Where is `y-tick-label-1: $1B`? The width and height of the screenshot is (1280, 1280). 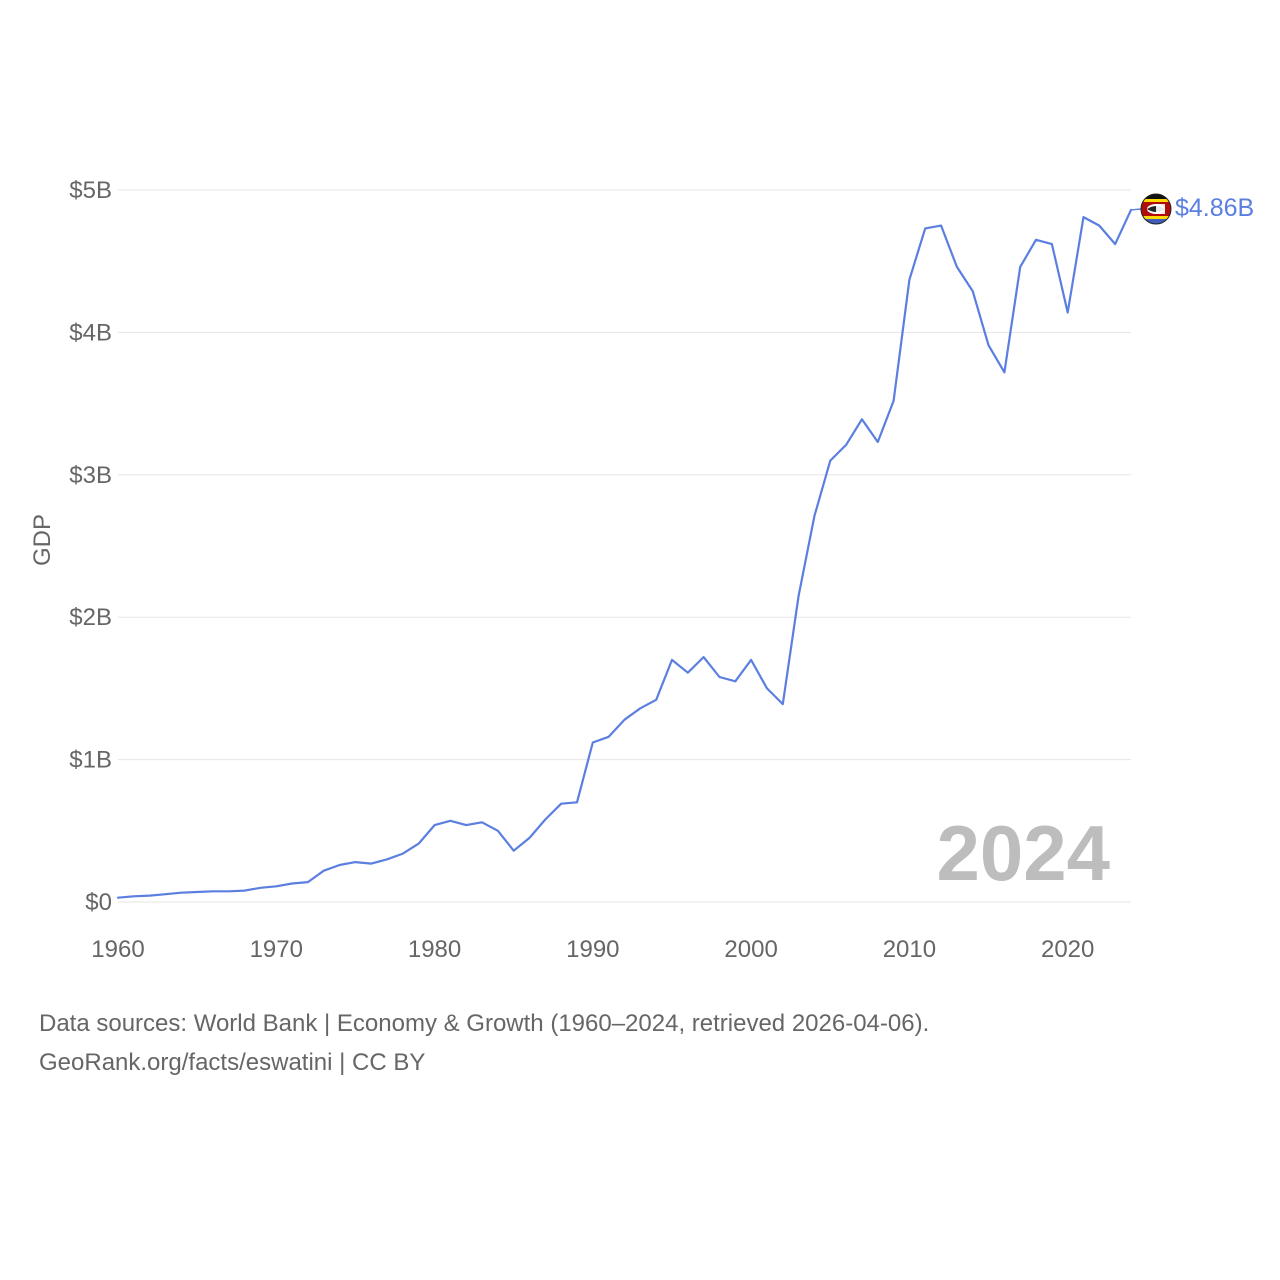 y-tick-label-1: $1B is located at coordinates (90, 760).